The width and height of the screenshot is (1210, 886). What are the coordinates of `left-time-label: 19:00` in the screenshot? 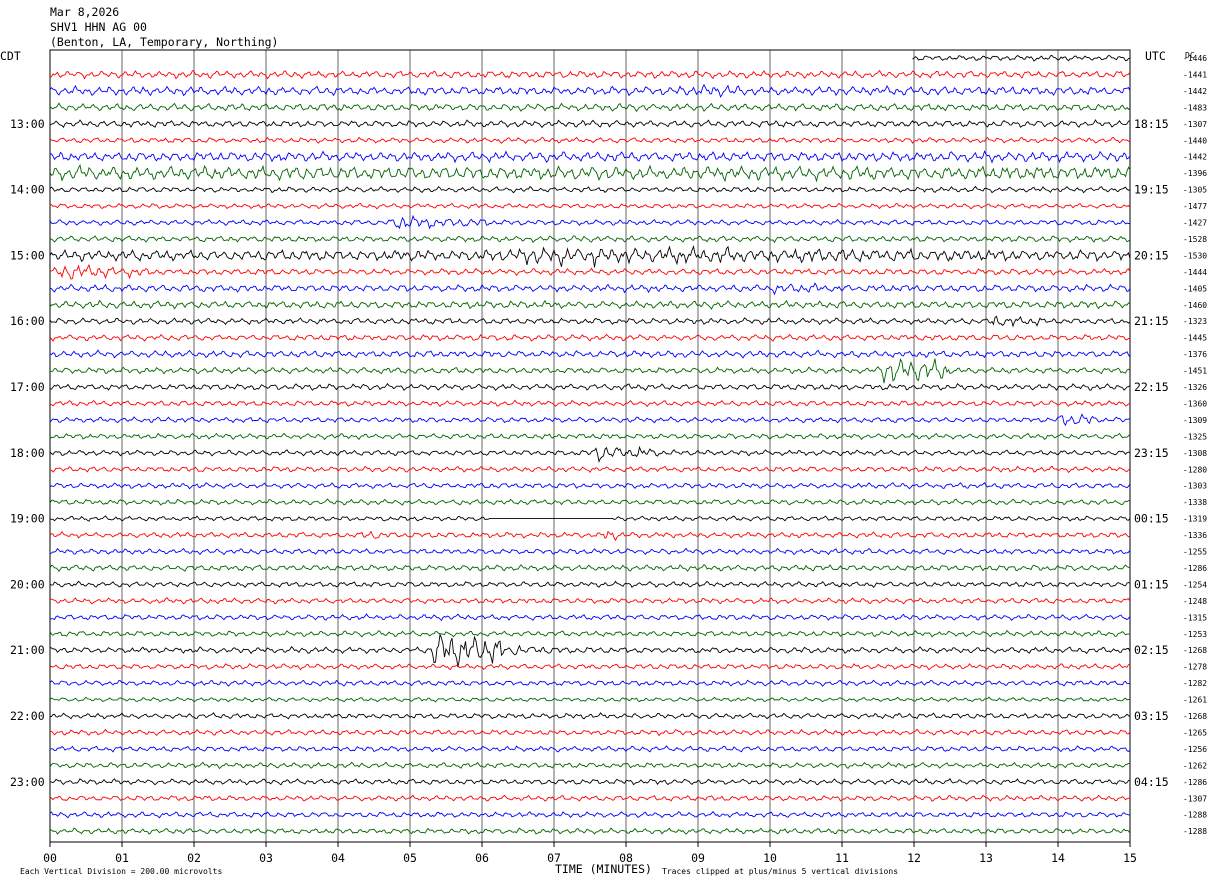 It's located at (27, 519).